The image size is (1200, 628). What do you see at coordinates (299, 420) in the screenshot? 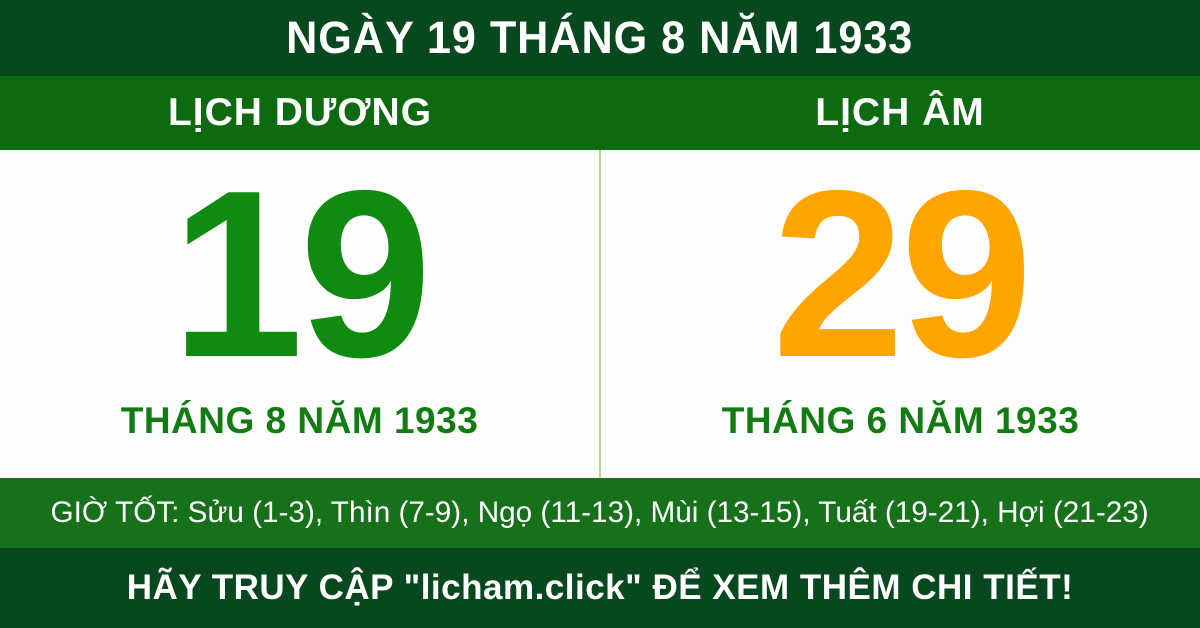
I see `solar-month-year-label: THÁNG 8 NĂM 1933` at bounding box center [299, 420].